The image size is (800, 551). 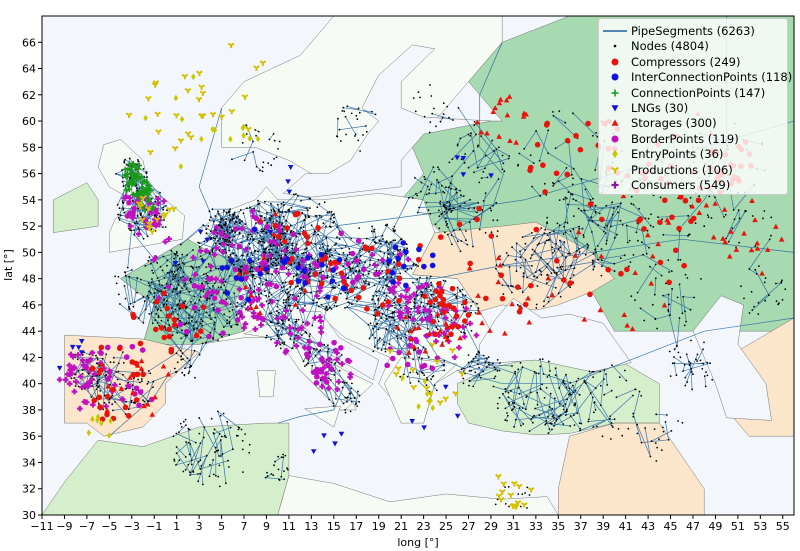 What do you see at coordinates (536, 526) in the screenshot?
I see `x-tick-label: 33` at bounding box center [536, 526].